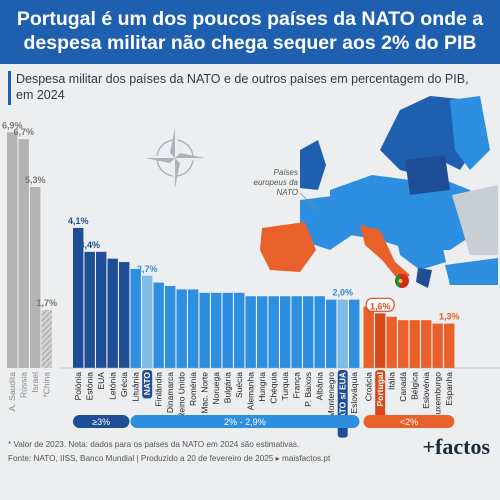 The height and width of the screenshot is (500, 500). I want to click on bar-data-label: 2,0%, so click(342, 293).